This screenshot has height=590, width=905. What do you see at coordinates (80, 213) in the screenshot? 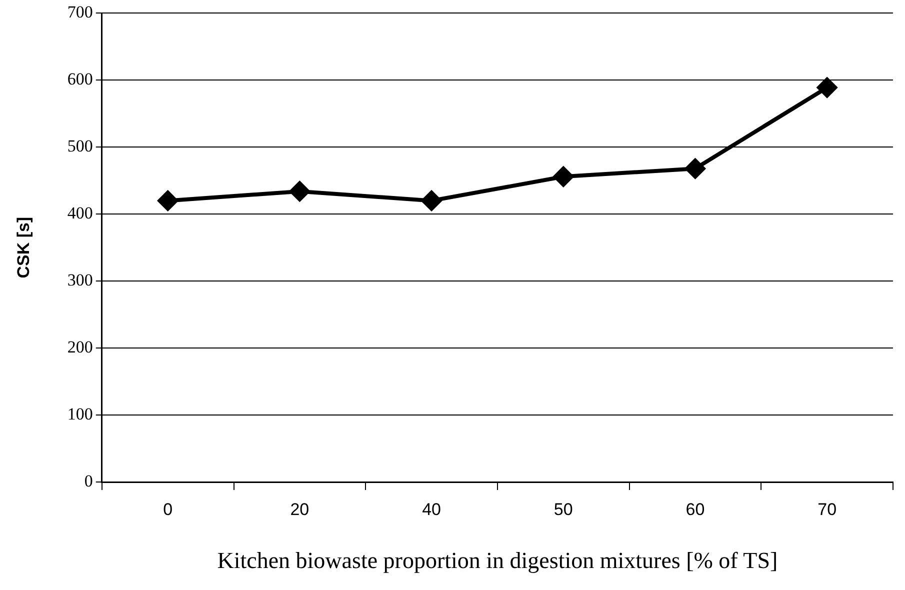
I see `y-tick-label: 400` at bounding box center [80, 213].